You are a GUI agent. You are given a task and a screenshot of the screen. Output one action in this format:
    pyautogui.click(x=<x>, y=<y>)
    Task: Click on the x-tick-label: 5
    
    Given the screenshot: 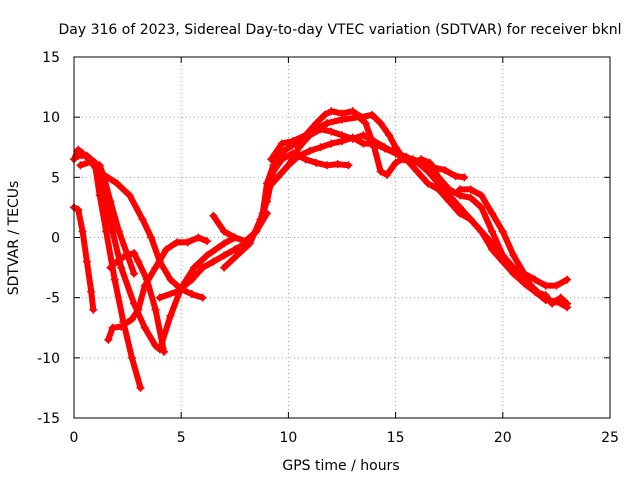 What is the action you would take?
    pyautogui.click(x=181, y=438)
    